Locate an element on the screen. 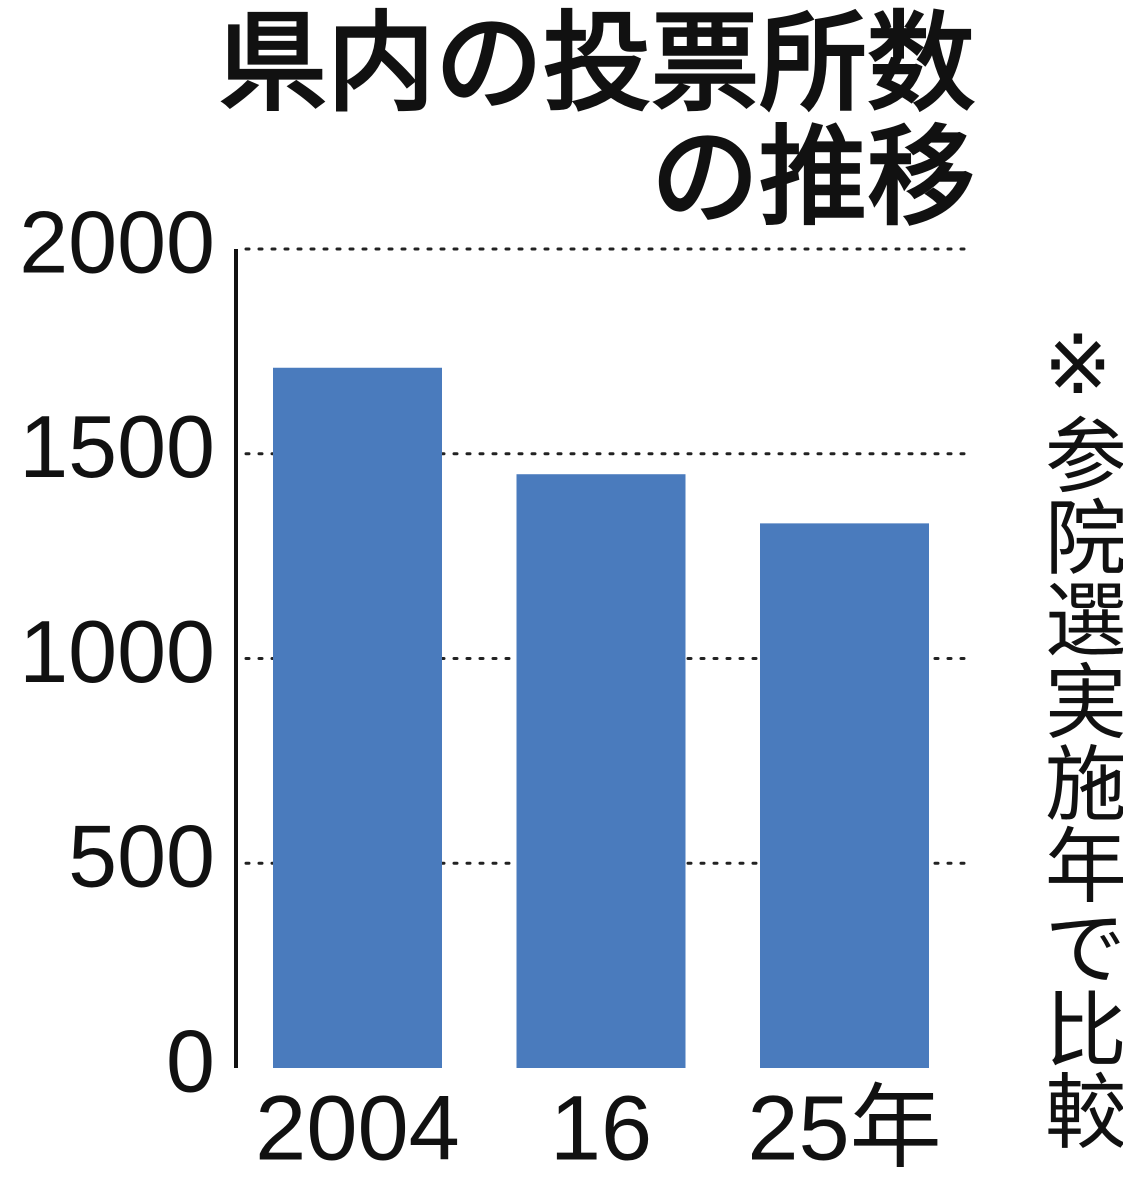 This screenshot has height=1200, width=1123. chart-title: の推移 is located at coordinates (813, 177).